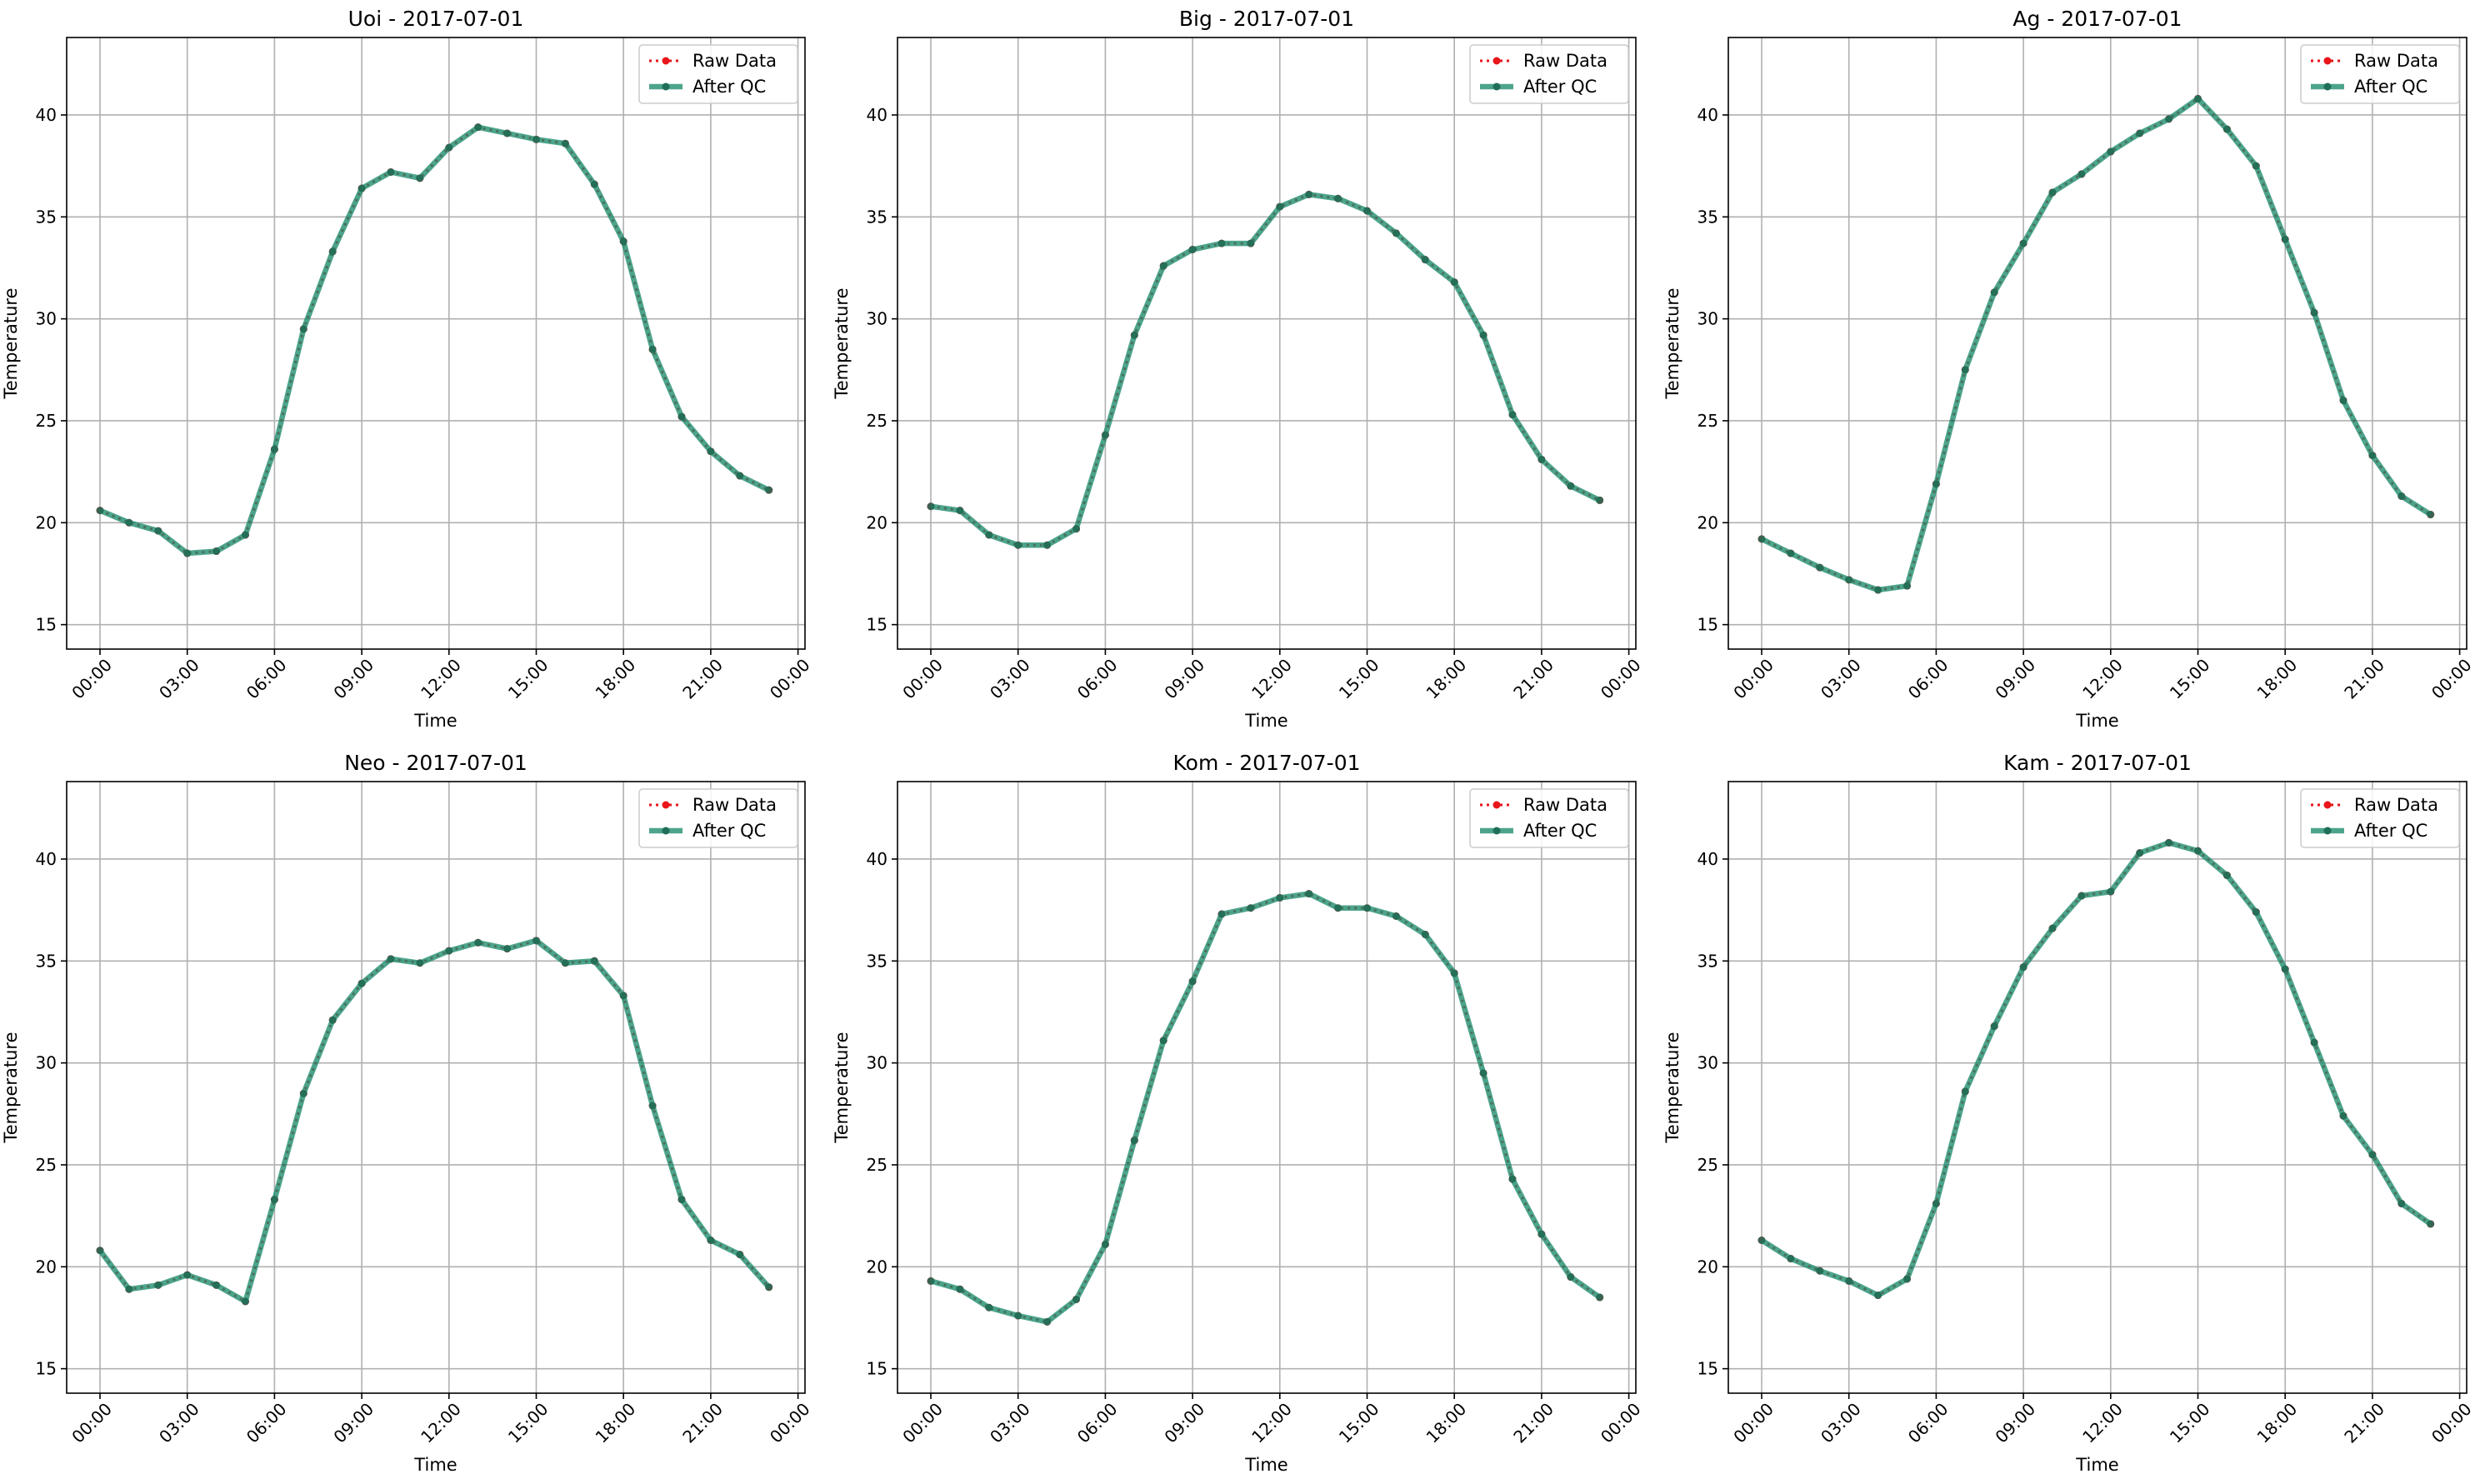 The width and height of the screenshot is (2485, 1484). What do you see at coordinates (2391, 87) in the screenshot?
I see `legend-label: After QC` at bounding box center [2391, 87].